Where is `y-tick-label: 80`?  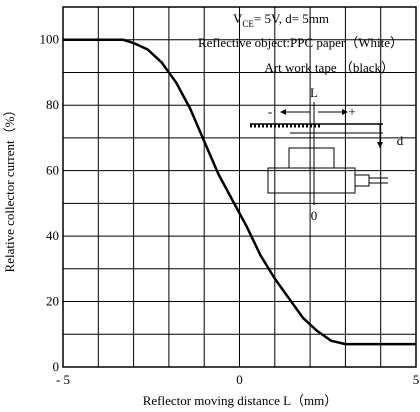 y-tick-label: 80 is located at coordinates (52, 104).